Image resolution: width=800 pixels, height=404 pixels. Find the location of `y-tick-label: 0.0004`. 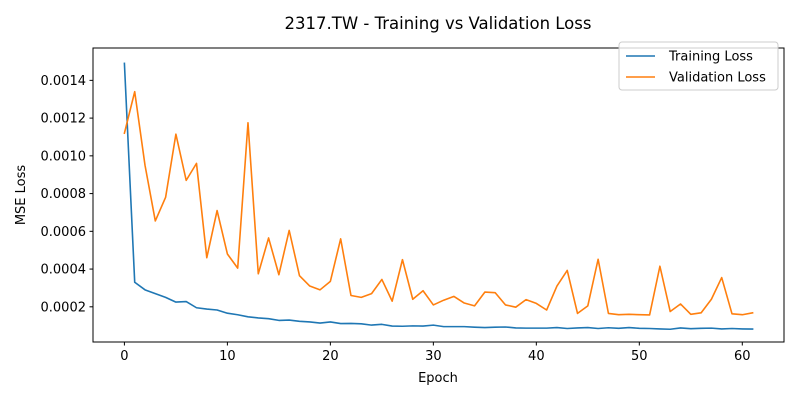

y-tick-label: 0.0004 is located at coordinates (64, 270).